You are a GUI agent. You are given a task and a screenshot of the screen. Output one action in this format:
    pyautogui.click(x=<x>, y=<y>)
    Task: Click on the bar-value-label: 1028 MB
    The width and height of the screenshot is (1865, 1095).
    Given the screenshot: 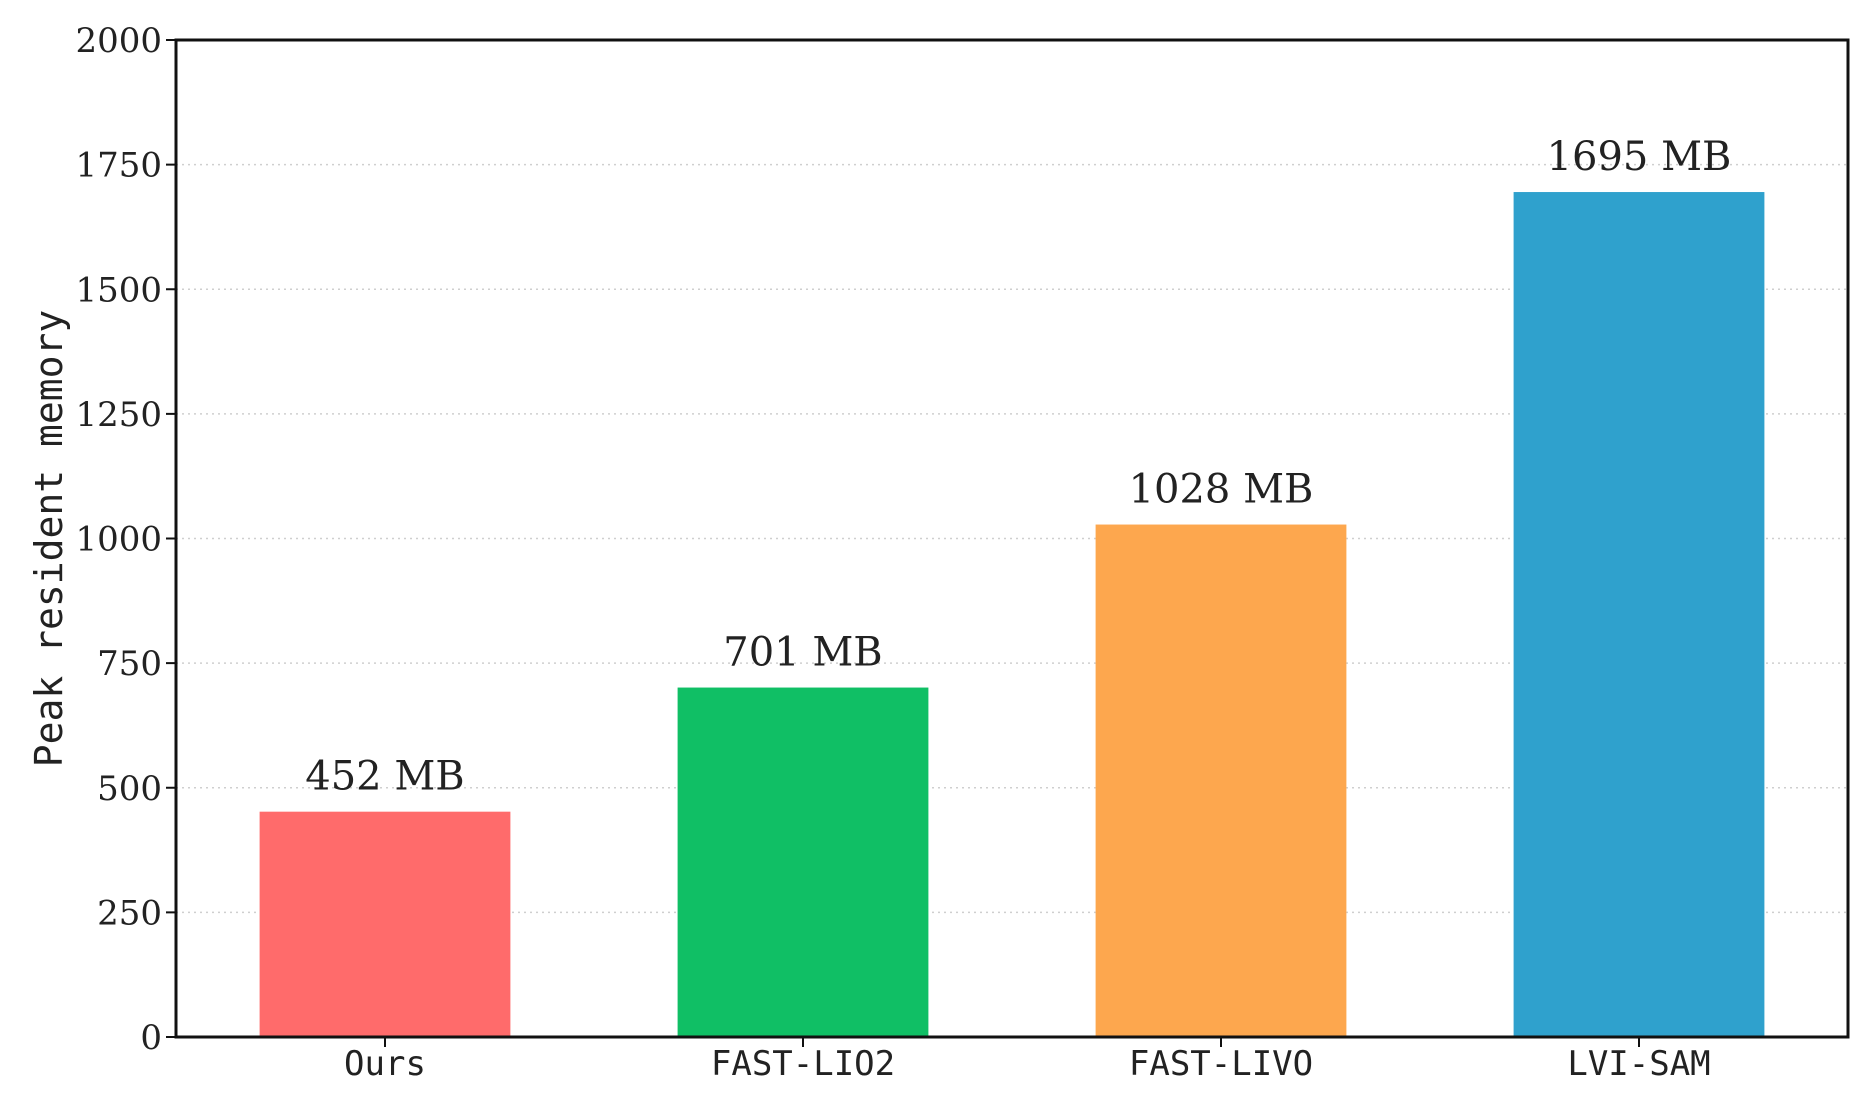 What is the action you would take?
    pyautogui.click(x=1221, y=490)
    